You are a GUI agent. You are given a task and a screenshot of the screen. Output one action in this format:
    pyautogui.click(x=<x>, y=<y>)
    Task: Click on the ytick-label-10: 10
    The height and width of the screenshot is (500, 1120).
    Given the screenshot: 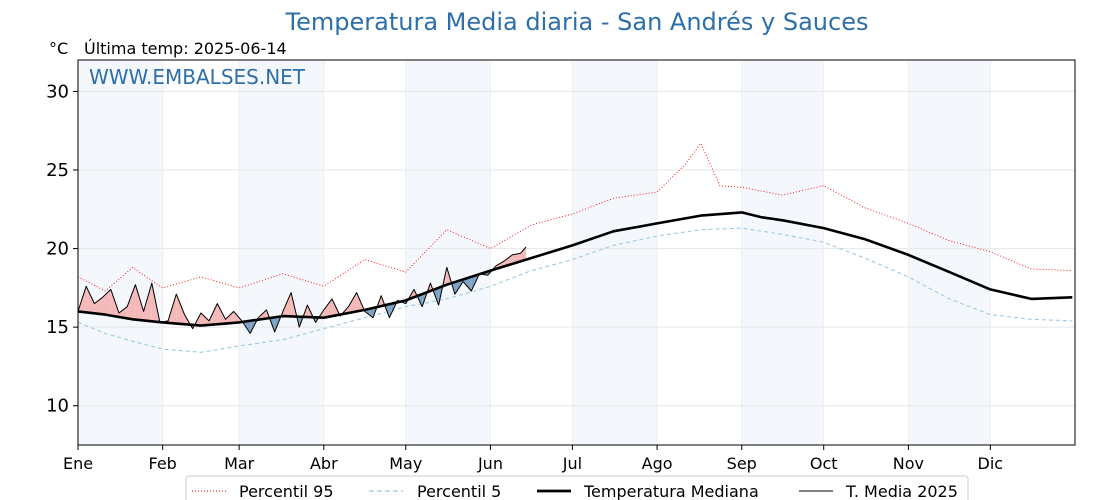 What is the action you would take?
    pyautogui.click(x=57, y=406)
    